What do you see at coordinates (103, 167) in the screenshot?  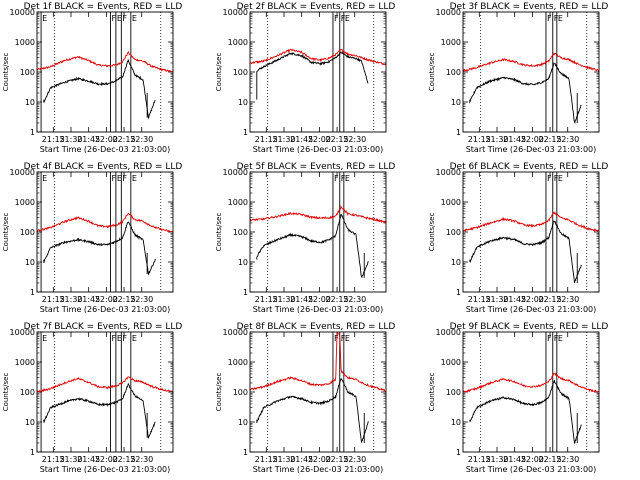 I see `panel-title: Det 4f BLACK = Events, RED = LLD` at bounding box center [103, 167].